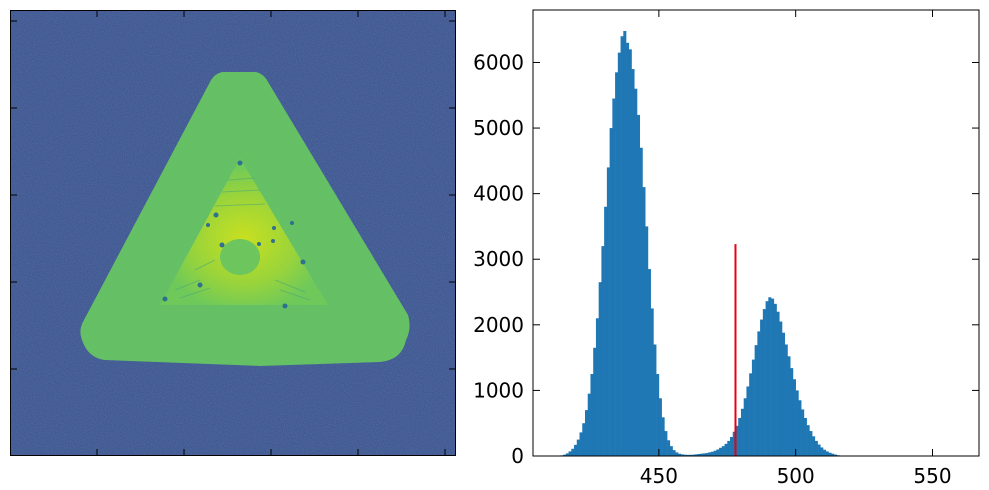 Image resolution: width=989 pixels, height=490 pixels. What do you see at coordinates (498, 62) in the screenshot?
I see `y-tick-label: 6000` at bounding box center [498, 62].